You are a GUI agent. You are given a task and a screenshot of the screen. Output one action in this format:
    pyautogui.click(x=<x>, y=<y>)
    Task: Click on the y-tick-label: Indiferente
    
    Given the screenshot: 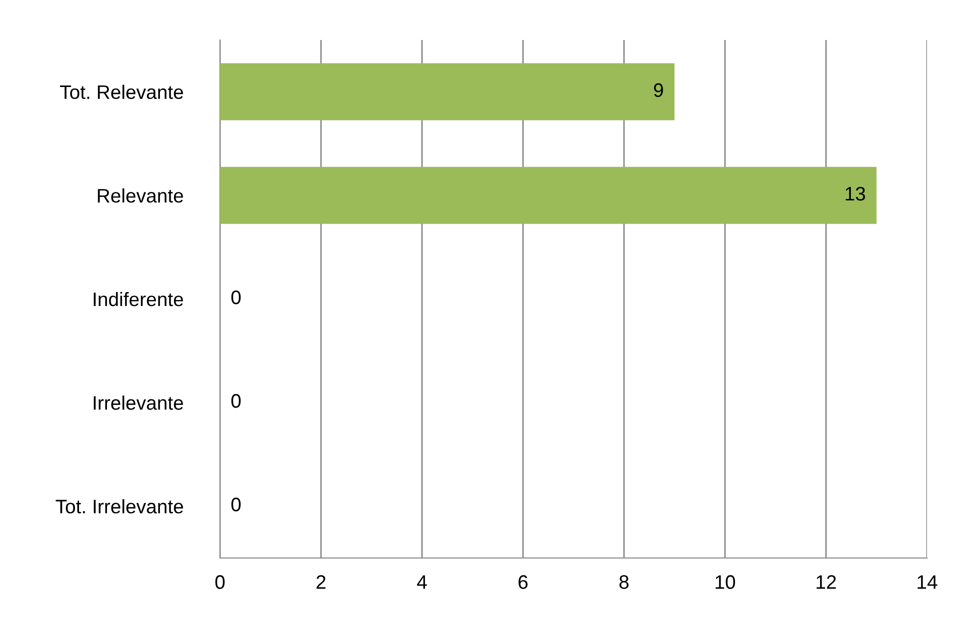 What is the action you would take?
    pyautogui.click(x=139, y=299)
    